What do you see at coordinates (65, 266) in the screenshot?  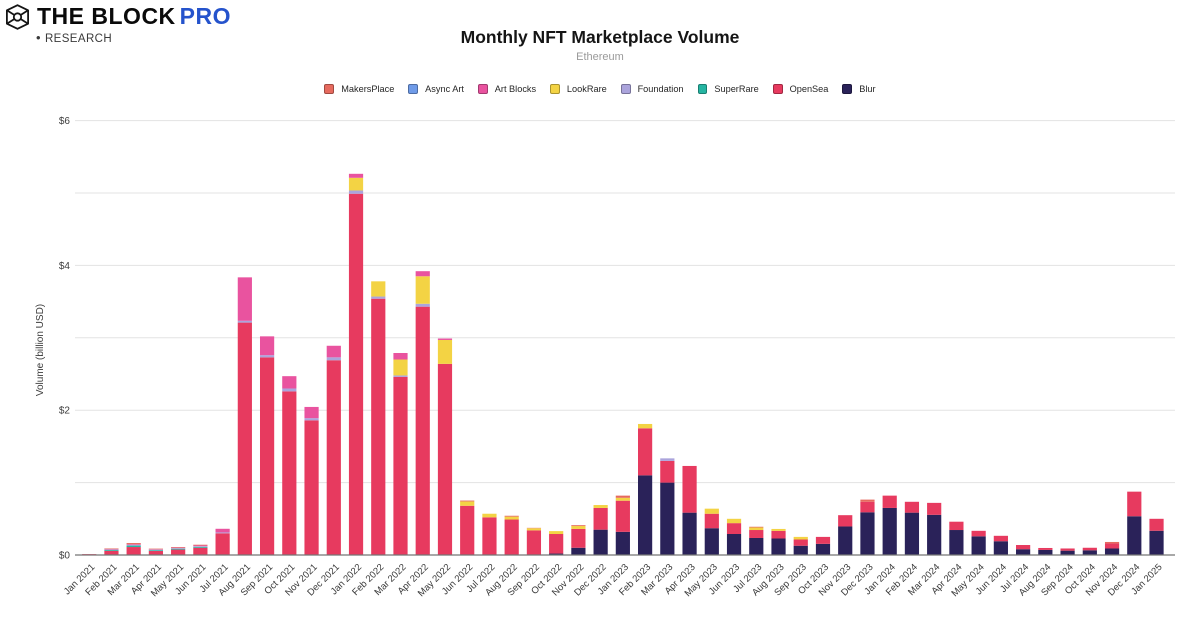 I see `svg-text: $4` at bounding box center [65, 266].